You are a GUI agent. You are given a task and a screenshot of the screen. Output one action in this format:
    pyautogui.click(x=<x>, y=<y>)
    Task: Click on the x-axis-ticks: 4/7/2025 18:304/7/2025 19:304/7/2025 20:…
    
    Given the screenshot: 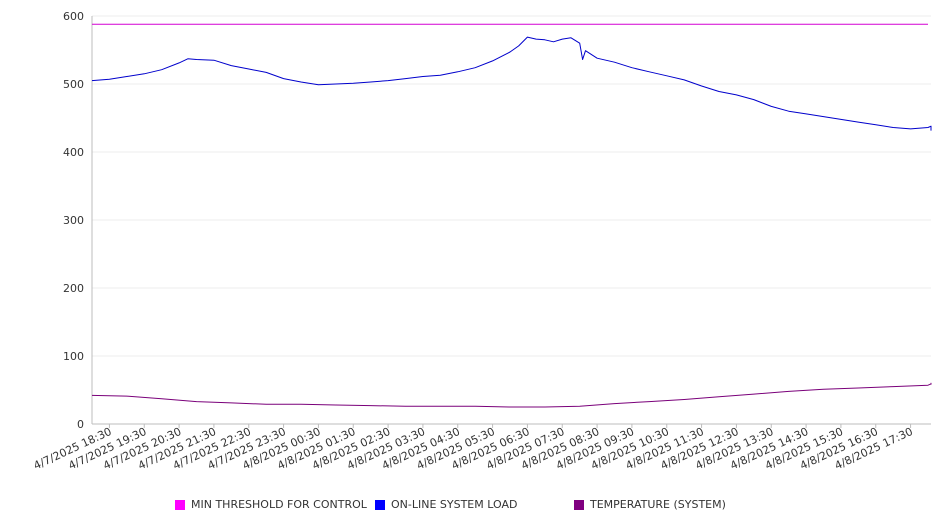 What is the action you would take?
    pyautogui.click(x=473, y=448)
    